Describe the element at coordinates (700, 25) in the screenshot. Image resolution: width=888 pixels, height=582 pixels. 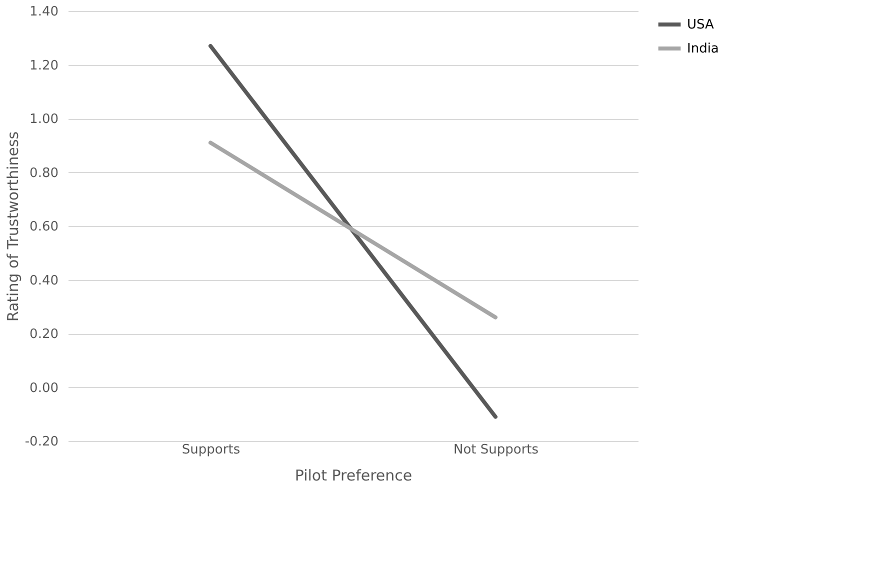
I see `legend-label: USA` at that location.